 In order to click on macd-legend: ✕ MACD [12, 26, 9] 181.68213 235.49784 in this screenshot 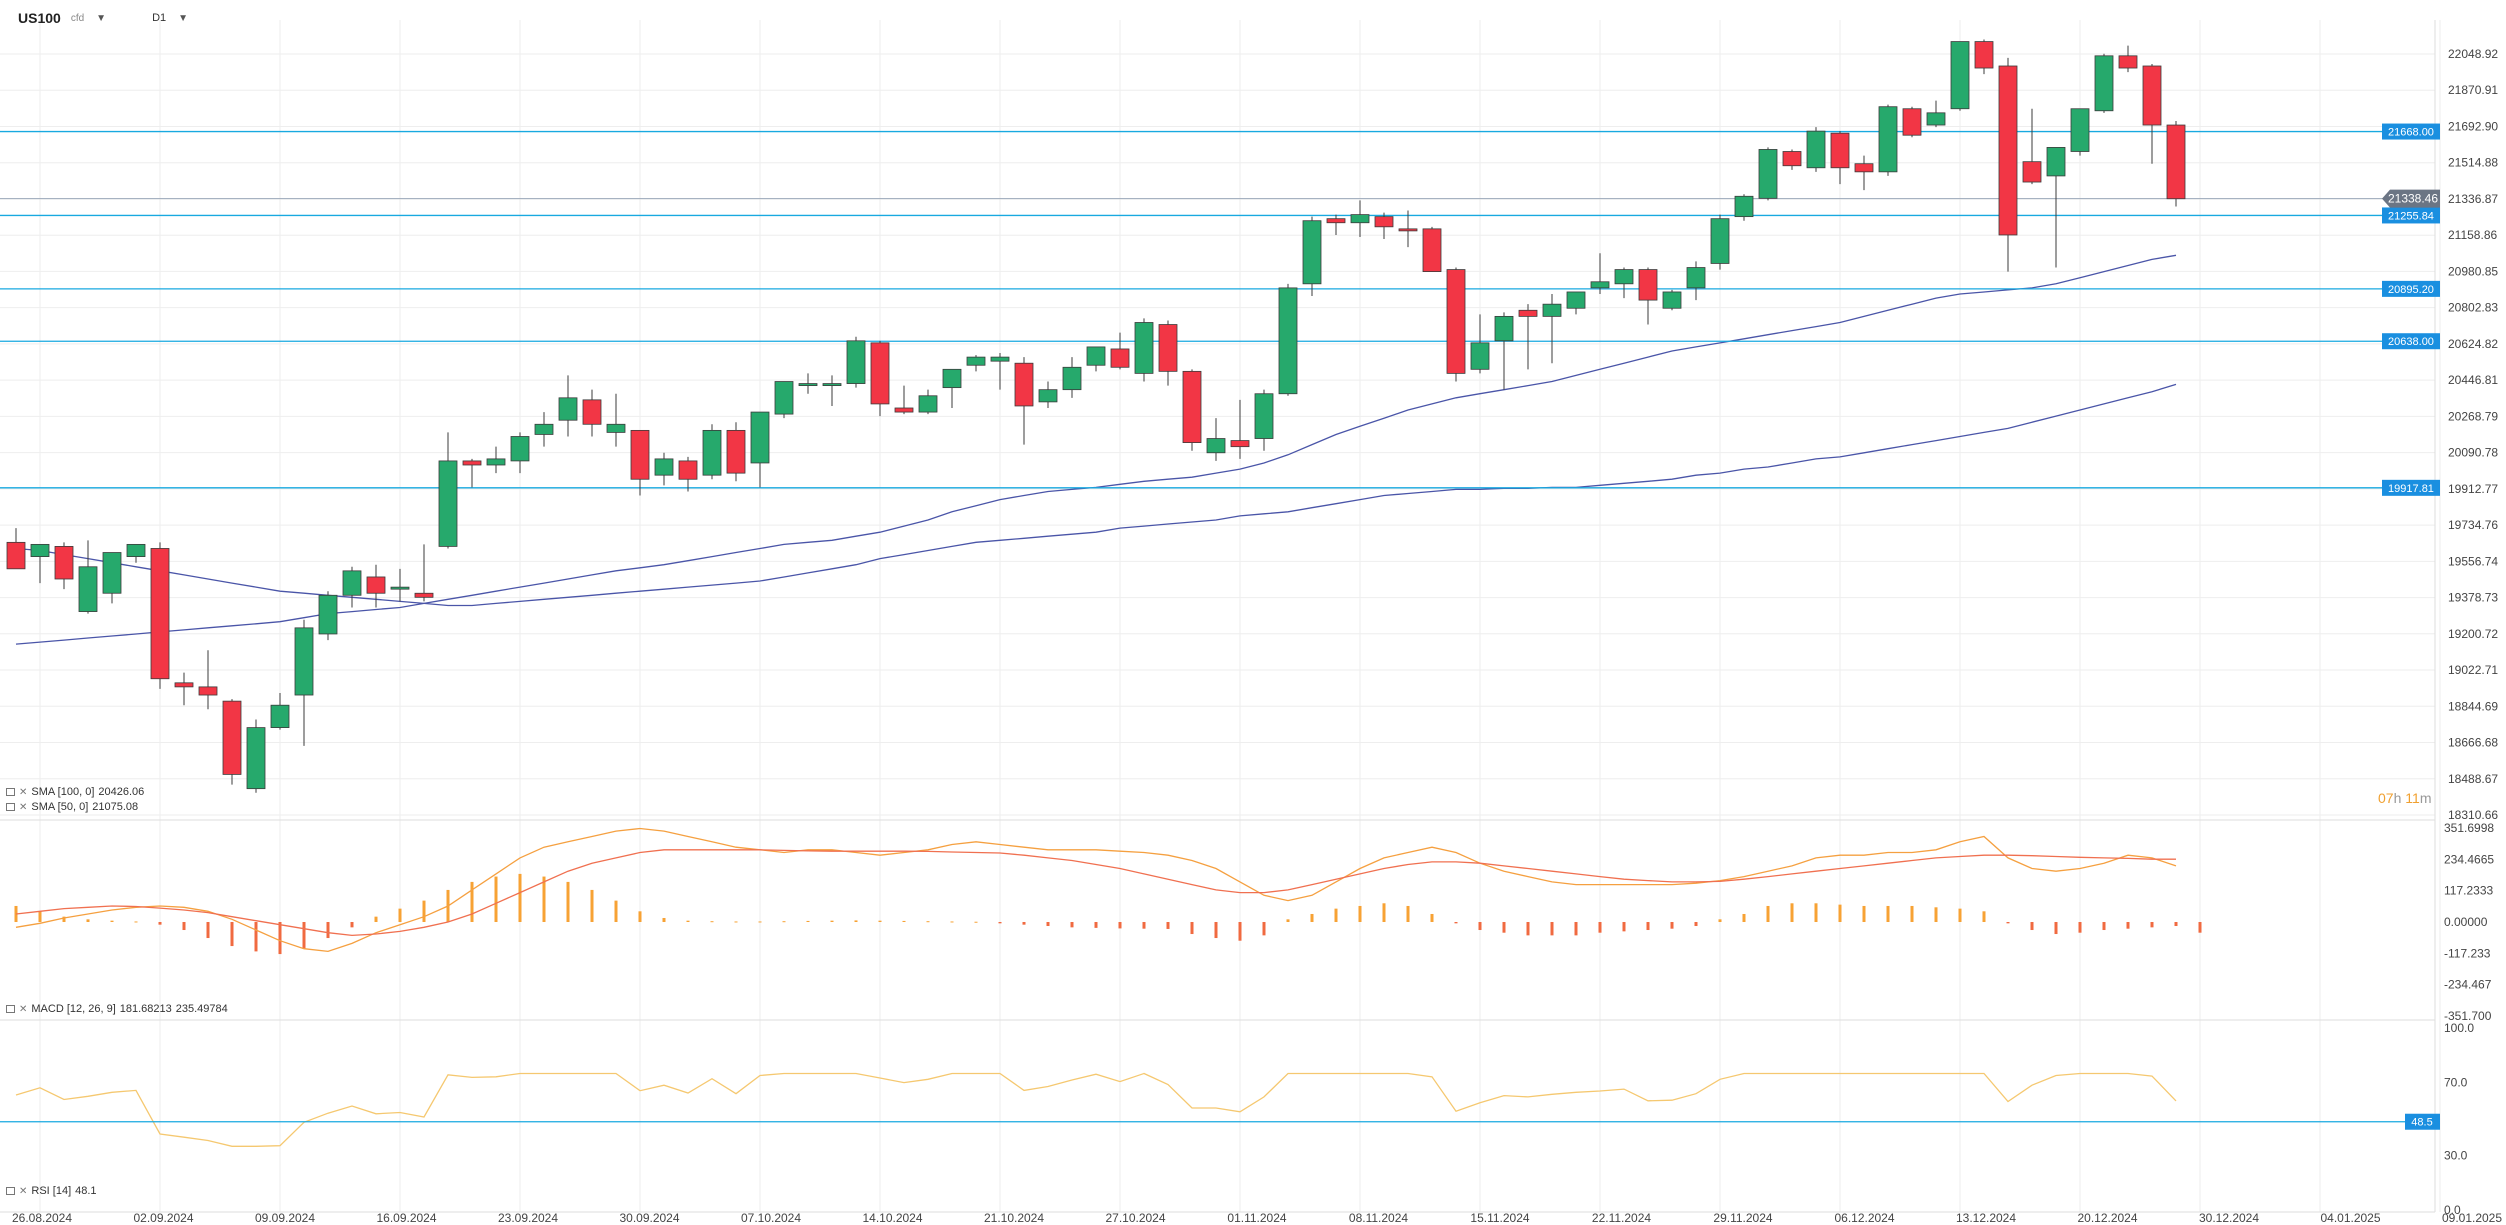, I will do `click(117, 1009)`.